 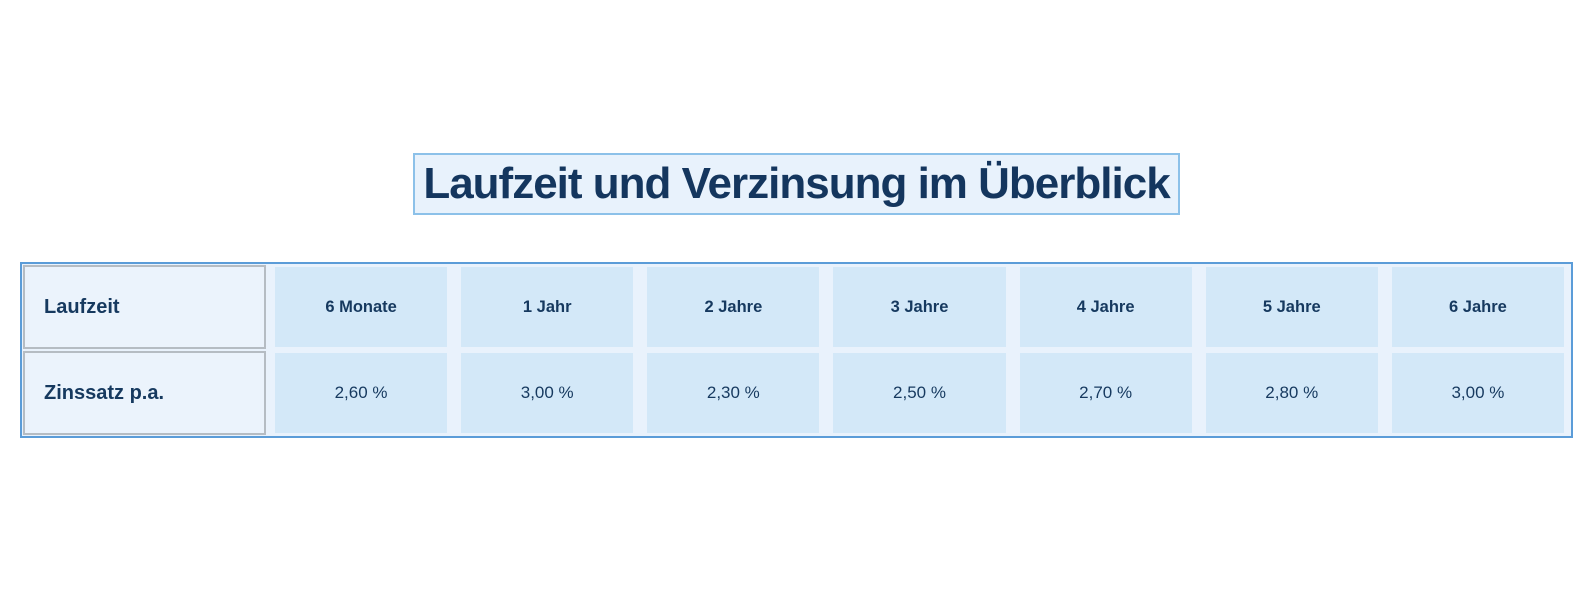 What do you see at coordinates (919, 307) in the screenshot?
I see `column-header-3-jahre: 3 Jahre` at bounding box center [919, 307].